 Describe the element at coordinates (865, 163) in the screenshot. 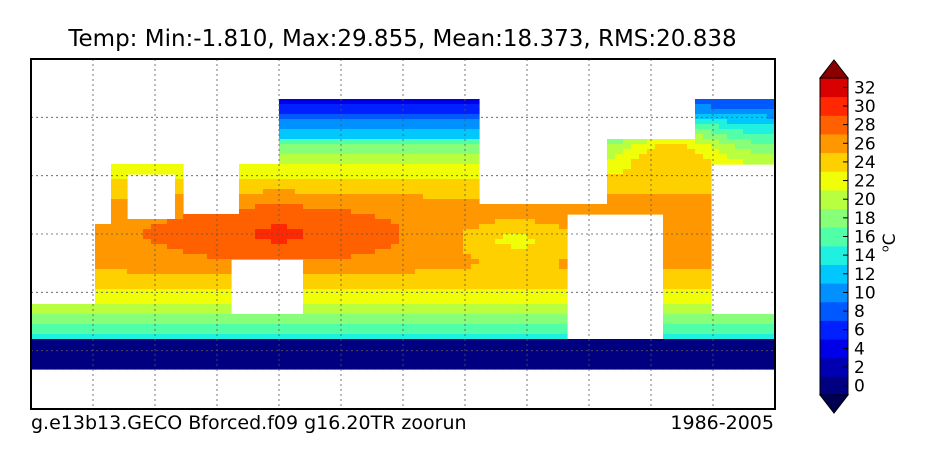

I see `colorbar-tick-label: 24` at that location.